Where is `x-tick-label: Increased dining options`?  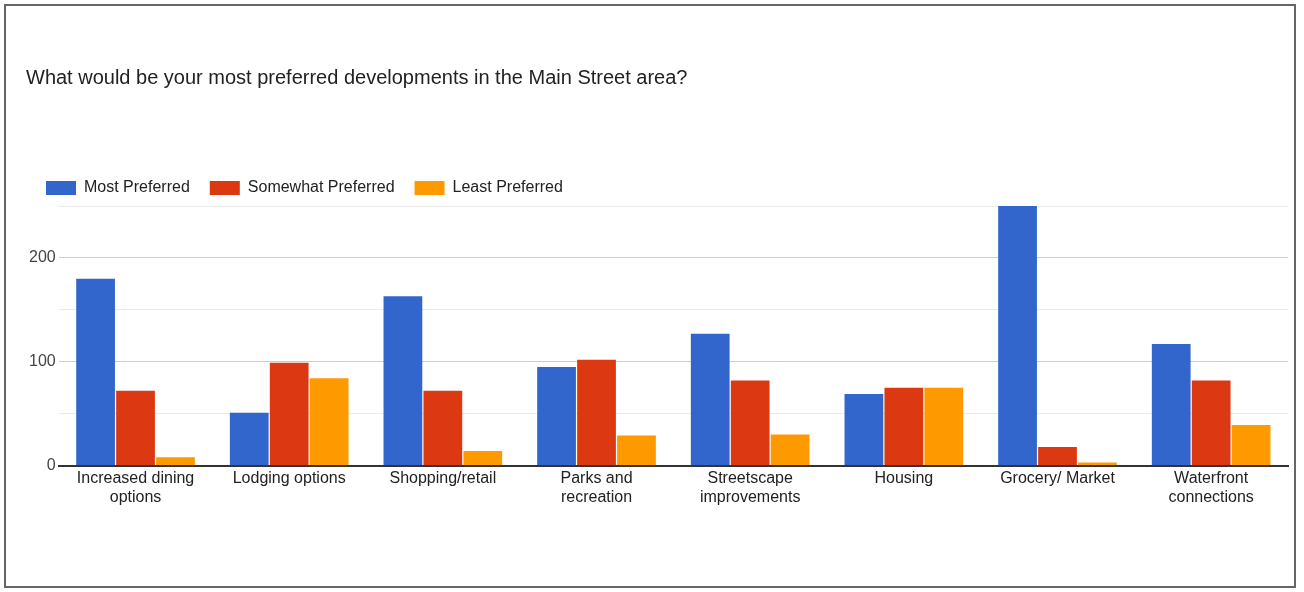 x-tick-label: Increased dining options is located at coordinates (135, 486).